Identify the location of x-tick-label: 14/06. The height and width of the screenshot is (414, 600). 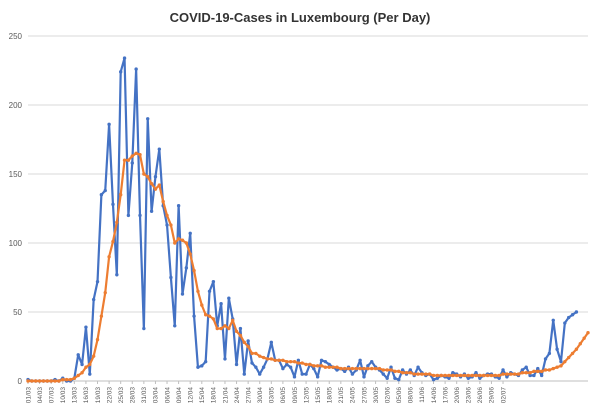
(434, 395).